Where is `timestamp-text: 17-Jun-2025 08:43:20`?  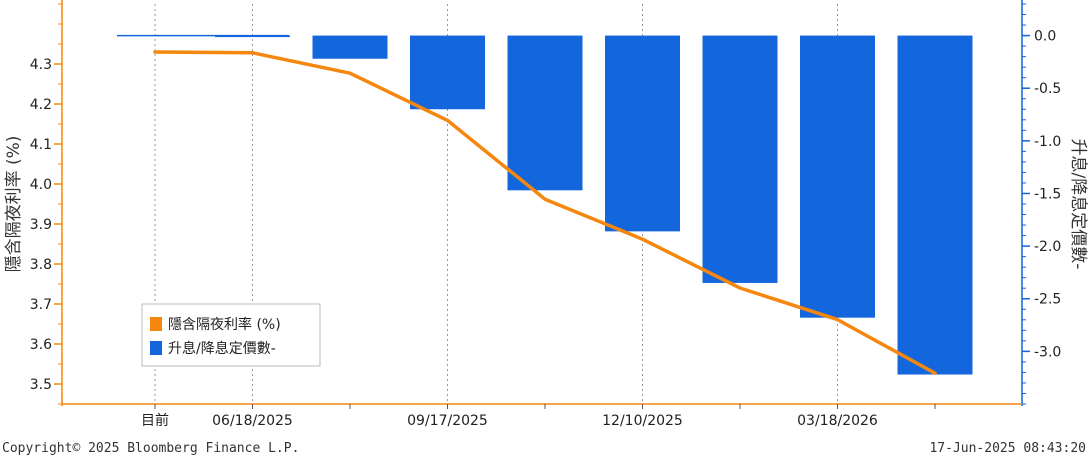 timestamp-text: 17-Jun-2025 08:43:20 is located at coordinates (1007, 448).